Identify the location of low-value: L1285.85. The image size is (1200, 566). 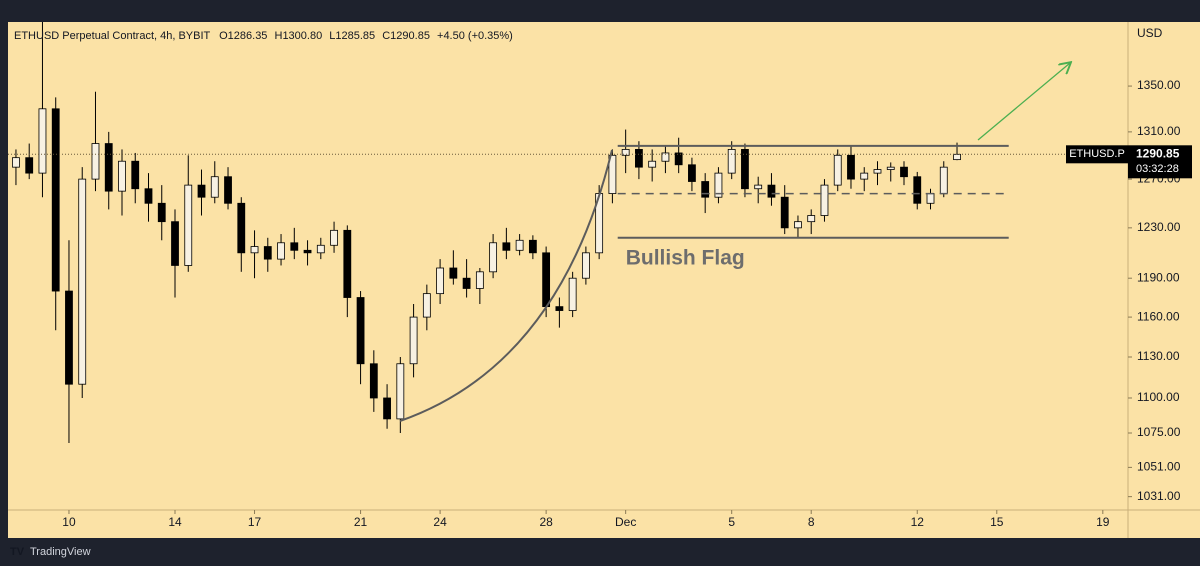
(352, 36).